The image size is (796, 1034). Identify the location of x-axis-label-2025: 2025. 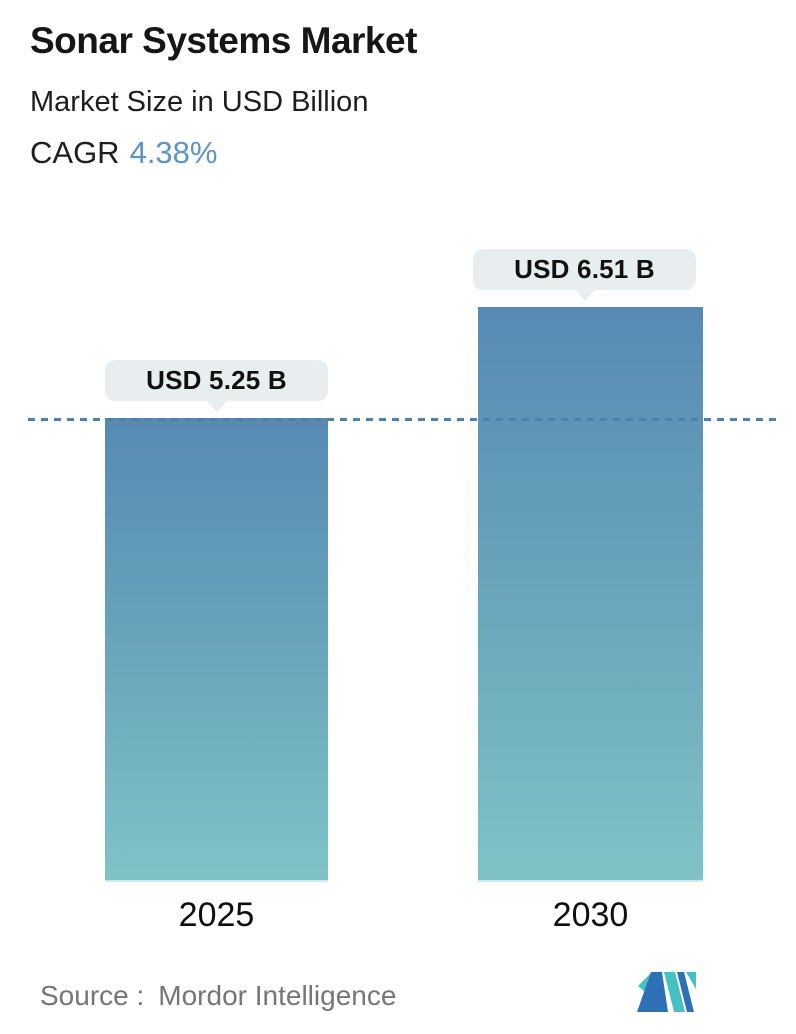
(216, 915).